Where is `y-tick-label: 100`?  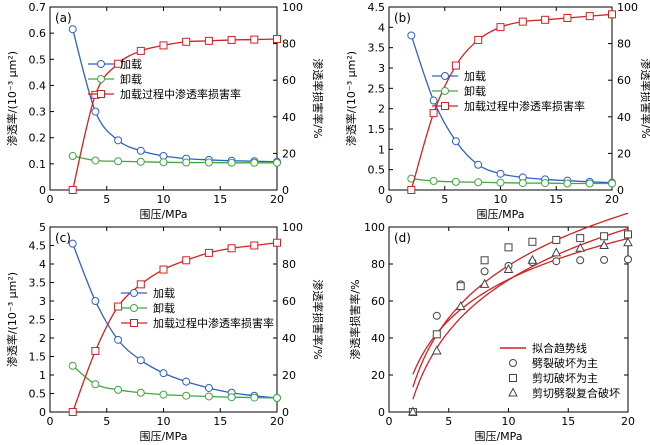
y-tick-label: 100 is located at coordinates (374, 227).